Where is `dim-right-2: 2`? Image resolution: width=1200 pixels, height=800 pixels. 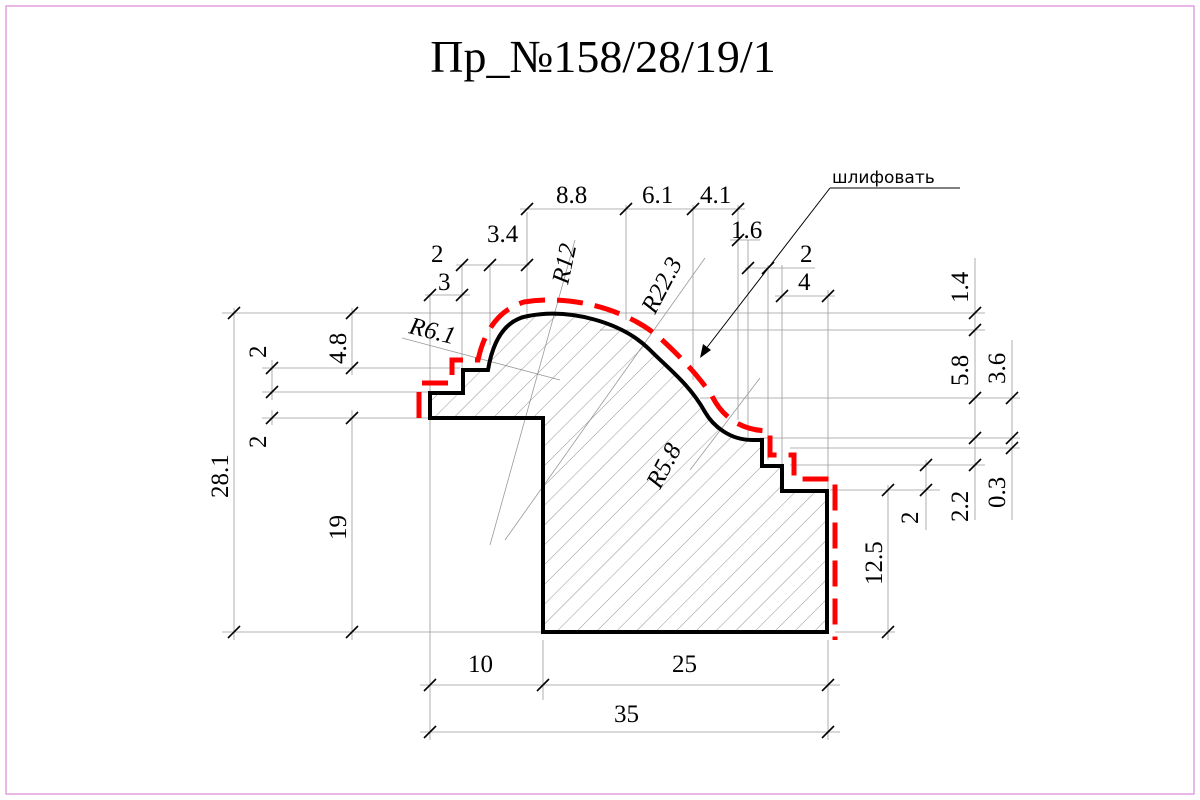
dim-right-2: 2 is located at coordinates (910, 518).